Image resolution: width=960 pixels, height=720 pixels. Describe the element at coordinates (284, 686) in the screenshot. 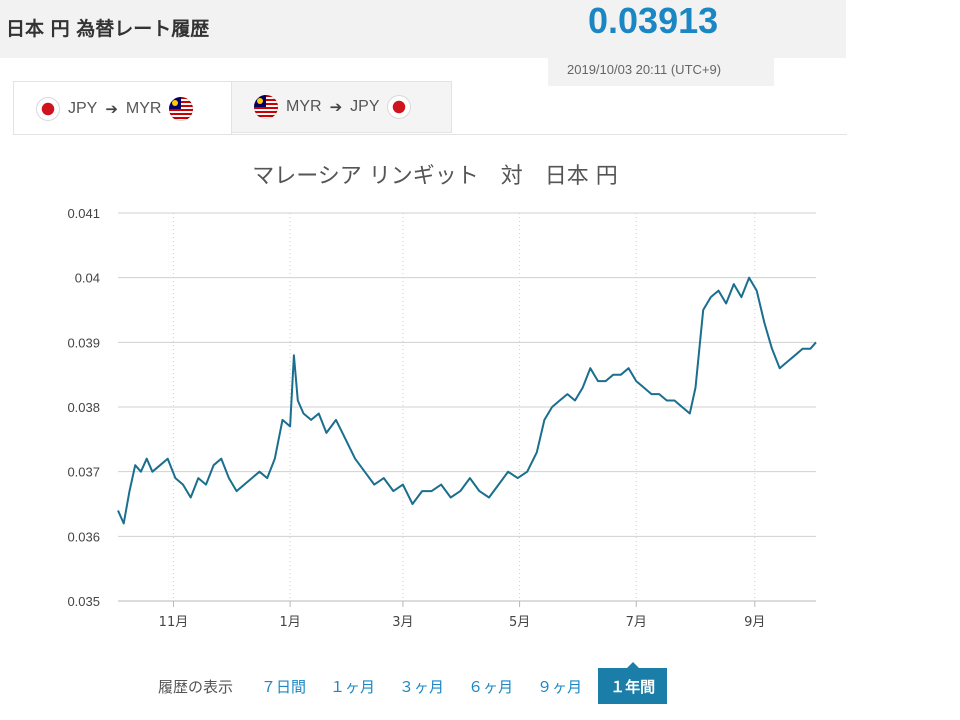

I see `period-7-days-button: ７日間` at that location.